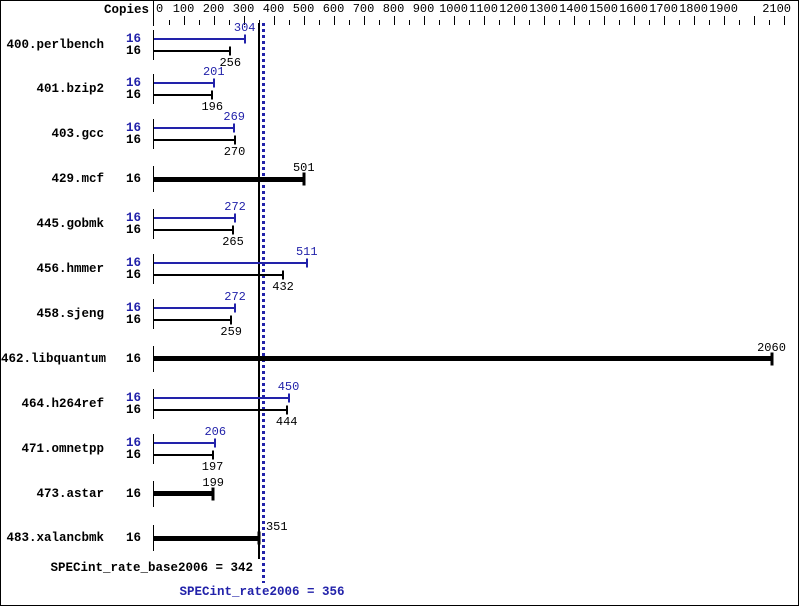  What do you see at coordinates (233, 242) in the screenshot?
I see `base-value-label: 265` at bounding box center [233, 242].